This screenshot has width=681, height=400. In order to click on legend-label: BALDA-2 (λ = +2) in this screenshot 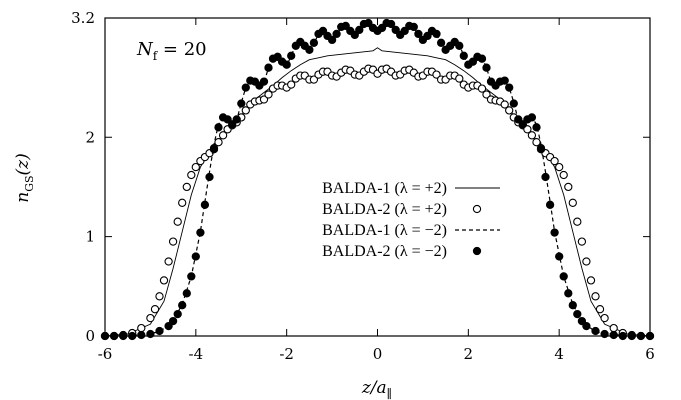, I will do `click(384, 209)`.